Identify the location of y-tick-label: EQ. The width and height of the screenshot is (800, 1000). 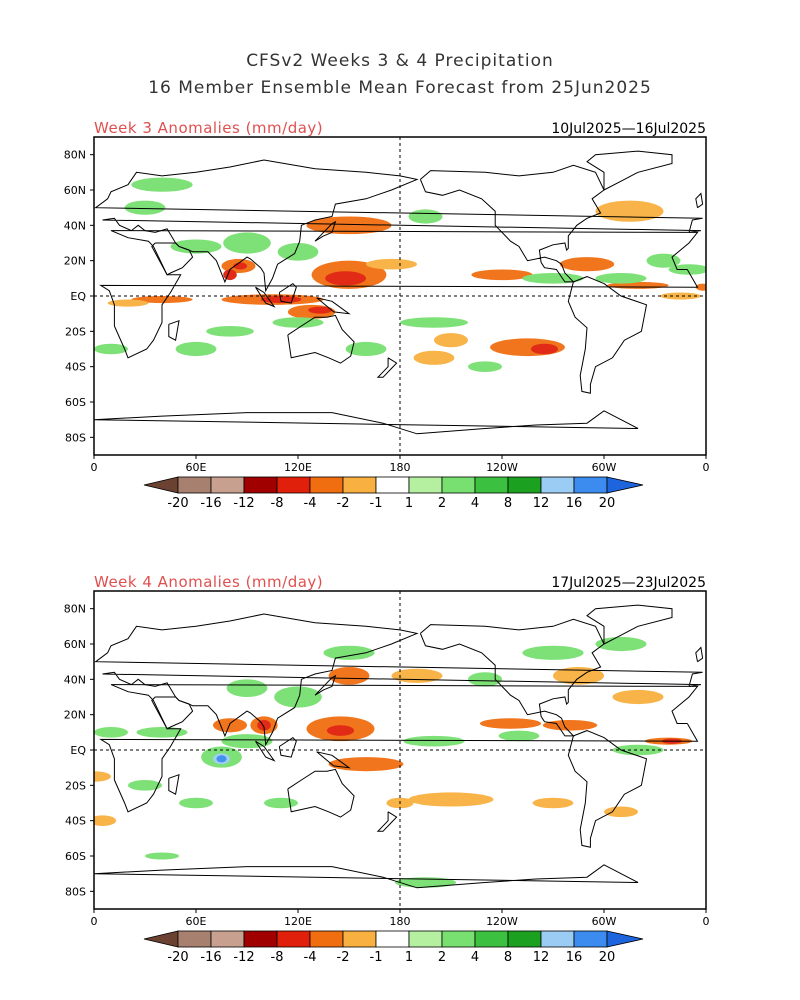
(78, 296).